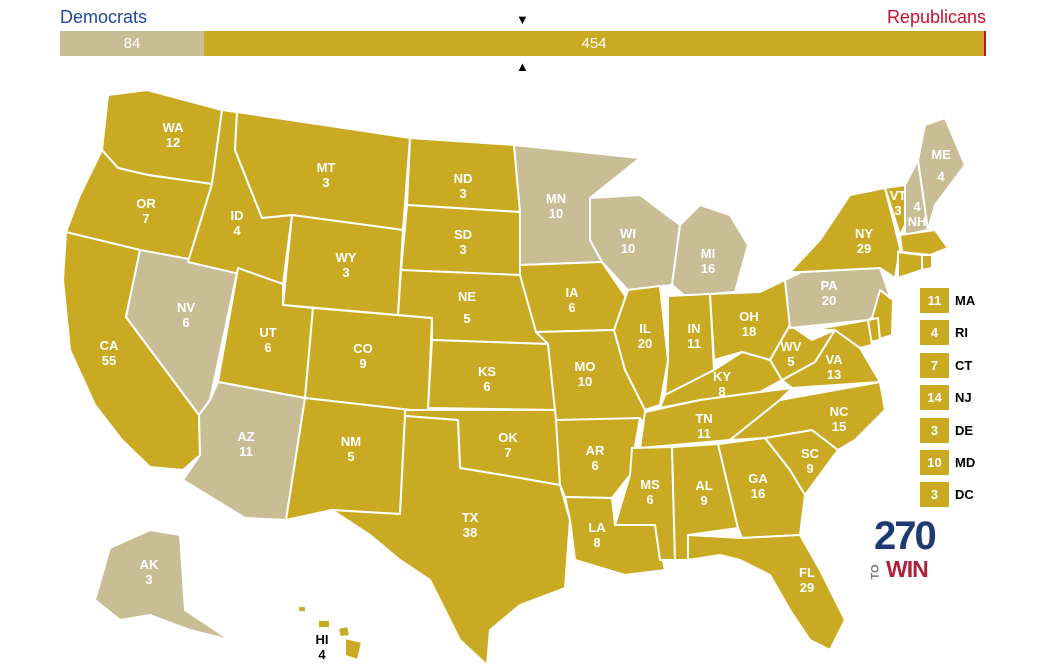 This screenshot has width=1050, height=670. What do you see at coordinates (351, 449) in the screenshot?
I see `state-label-NM: NM 5` at bounding box center [351, 449].